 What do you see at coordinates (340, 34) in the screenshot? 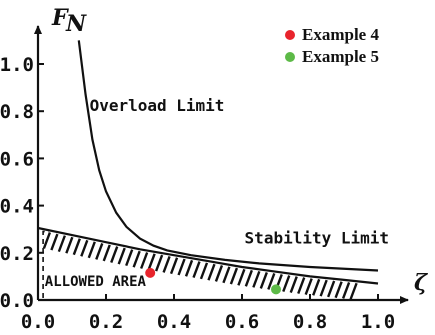
I see `legend-label: Example 4` at bounding box center [340, 34].